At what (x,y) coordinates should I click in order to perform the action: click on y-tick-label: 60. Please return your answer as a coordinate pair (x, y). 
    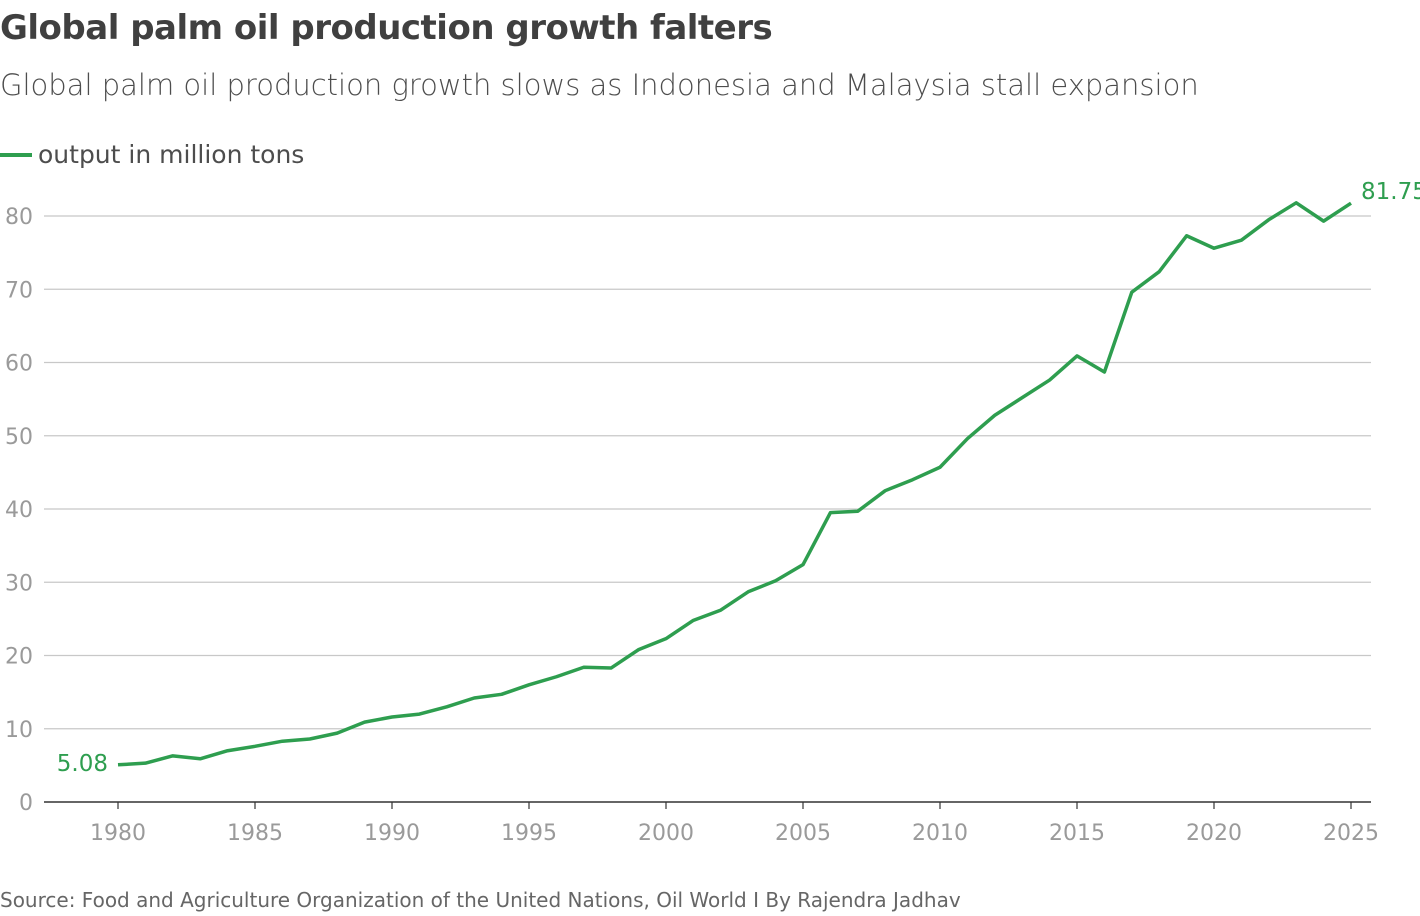
    Looking at the image, I should click on (19, 364).